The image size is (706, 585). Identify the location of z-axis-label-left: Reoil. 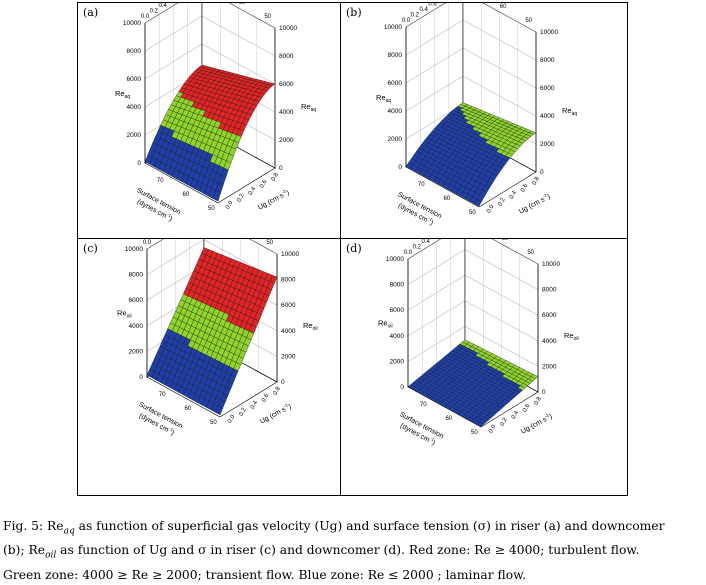
(385, 324).